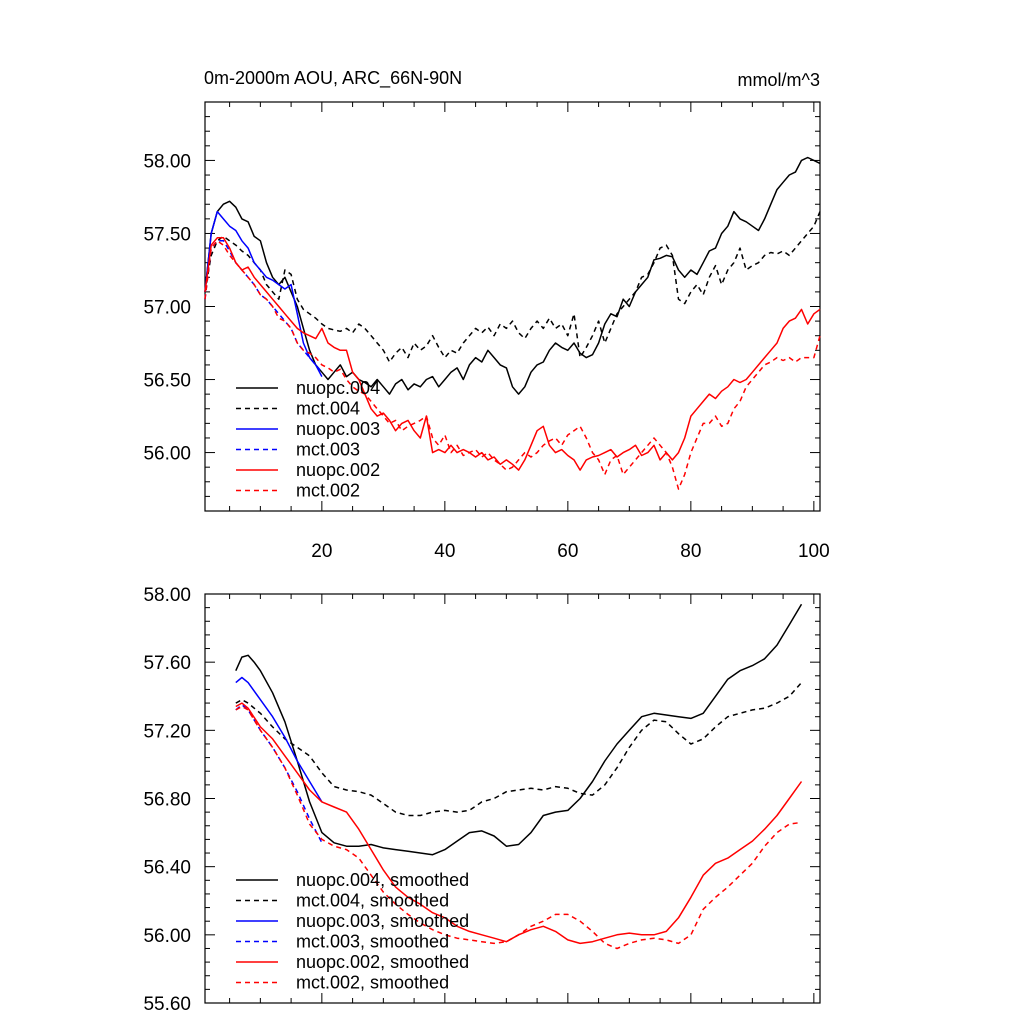 This screenshot has height=1024, width=1024. What do you see at coordinates (167, 1004) in the screenshot?
I see `y-tick-label: 55.60` at bounding box center [167, 1004].